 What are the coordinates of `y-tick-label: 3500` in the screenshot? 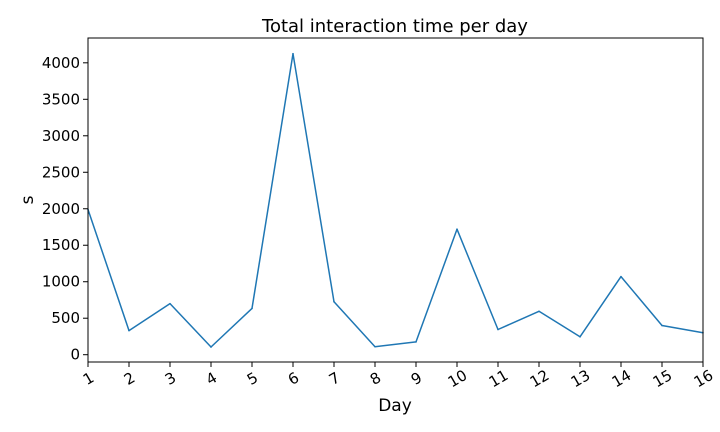 It's located at (61, 99).